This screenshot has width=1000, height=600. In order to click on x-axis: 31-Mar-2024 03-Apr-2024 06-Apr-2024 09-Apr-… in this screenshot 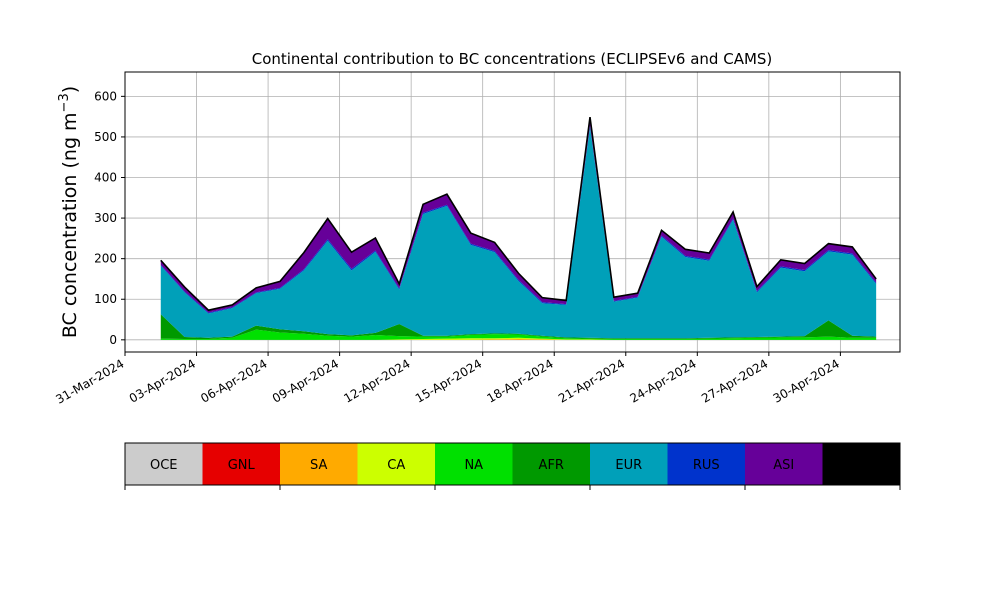, I will do `click(447, 379)`.